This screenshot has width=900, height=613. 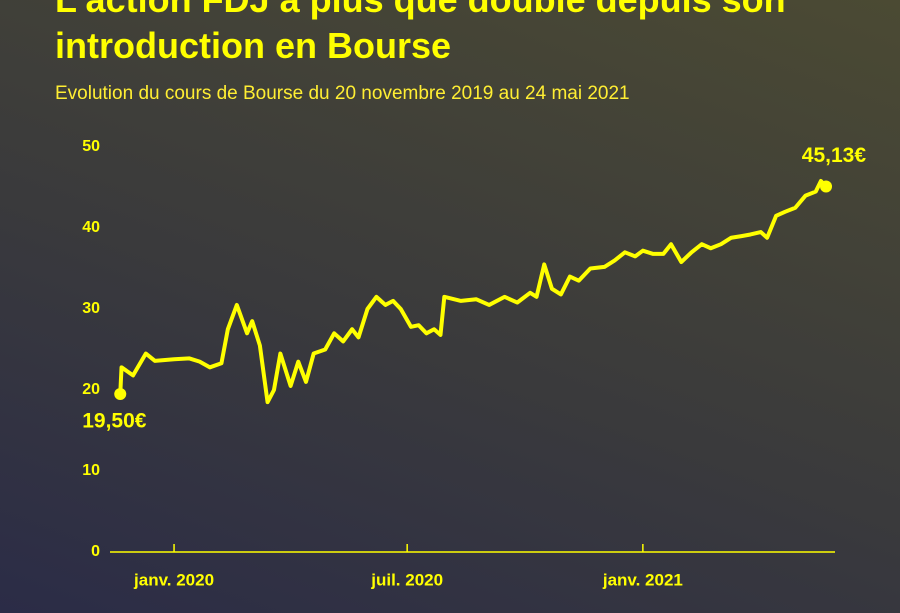 What do you see at coordinates (173, 579) in the screenshot?
I see `x-tick-label: janv. 2020` at bounding box center [173, 579].